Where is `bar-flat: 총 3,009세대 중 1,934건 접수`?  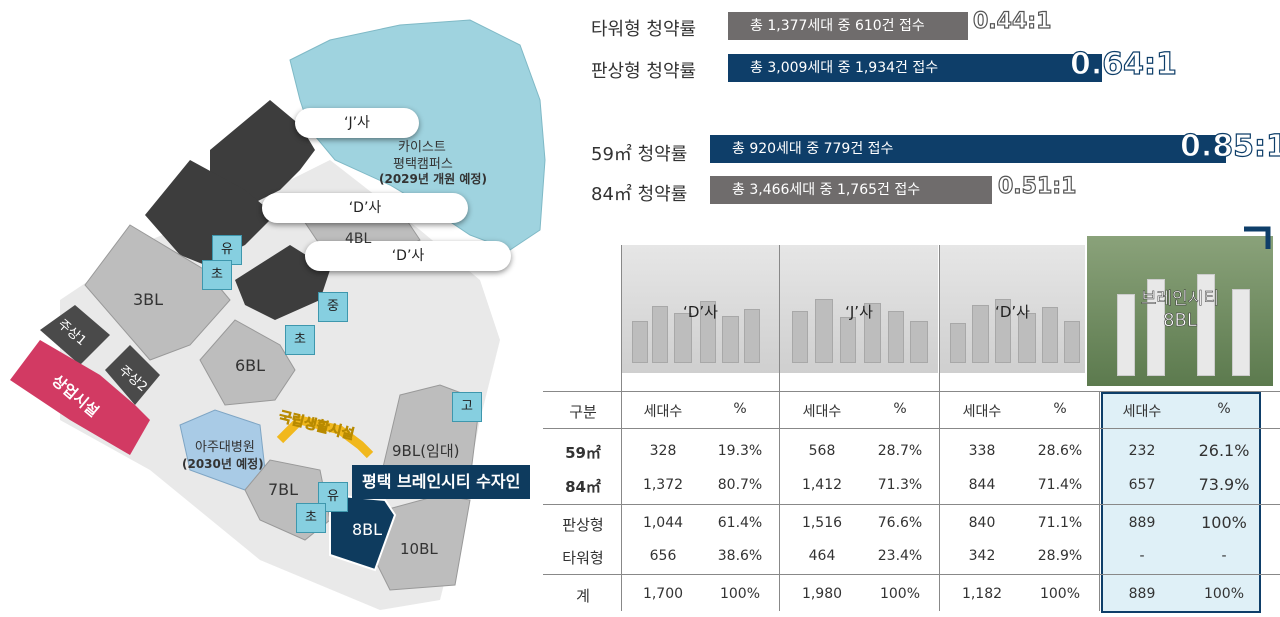
bar-flat: 총 3,009세대 중 1,934건 접수 is located at coordinates (915, 68).